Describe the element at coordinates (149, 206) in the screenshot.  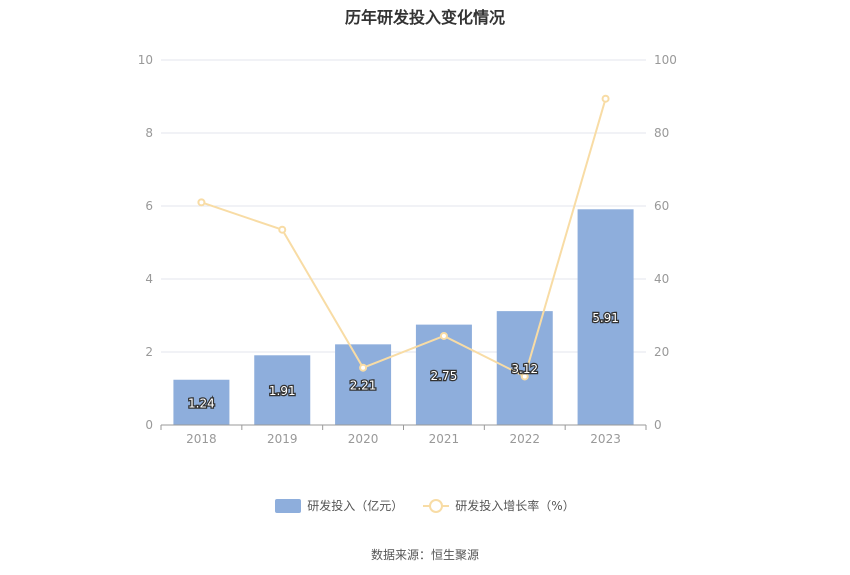
I see `y-left-tick-label: 6` at that location.